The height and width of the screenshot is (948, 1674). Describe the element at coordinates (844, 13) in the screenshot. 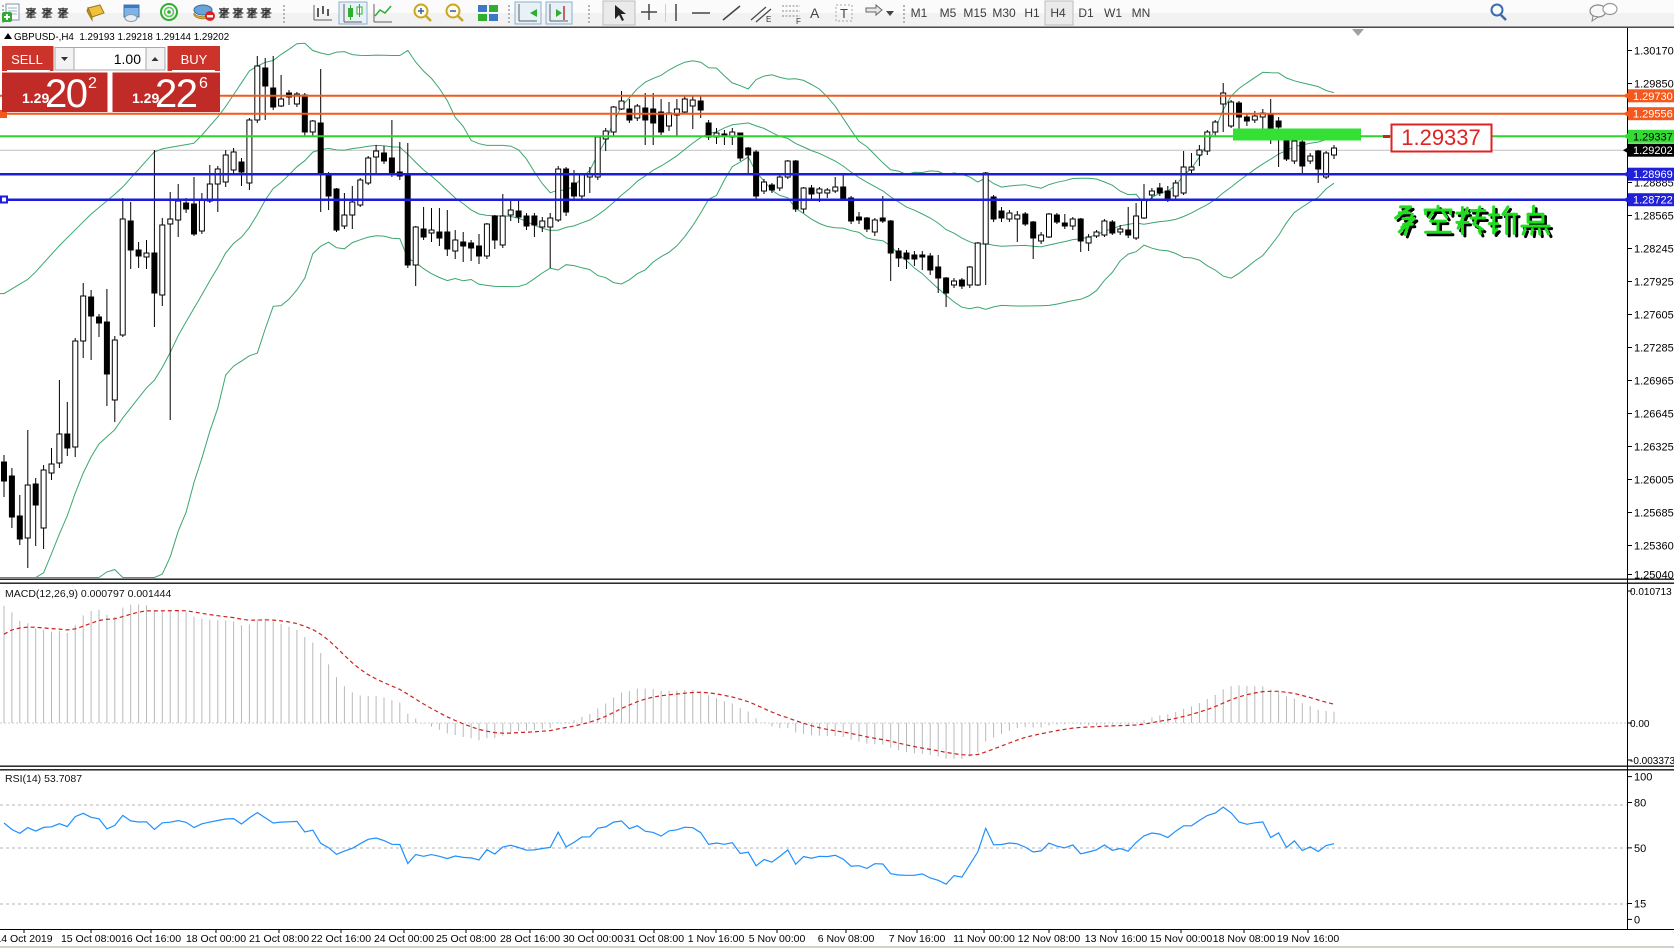

I see `svg-text: T` at that location.